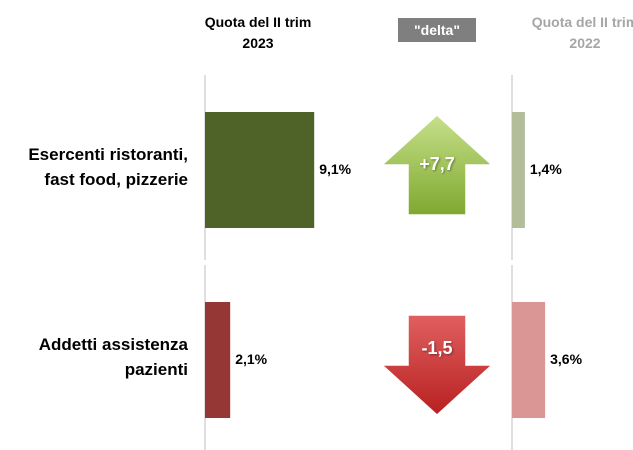 This screenshot has width=633, height=450. What do you see at coordinates (251, 359) in the screenshot?
I see `value-label: 2,1%` at bounding box center [251, 359].